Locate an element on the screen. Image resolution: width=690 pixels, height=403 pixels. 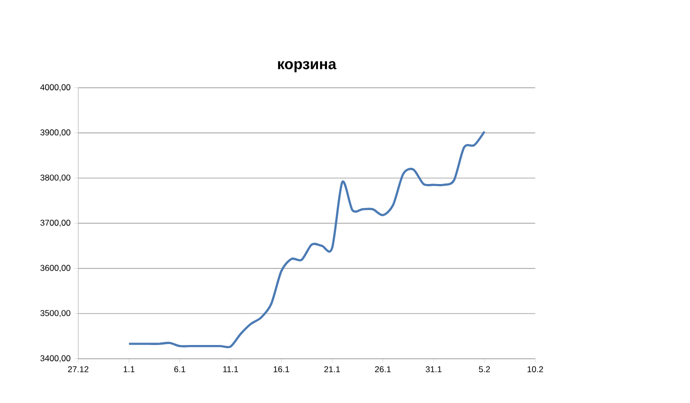
x-tick-label: 16.1 is located at coordinates (282, 369).